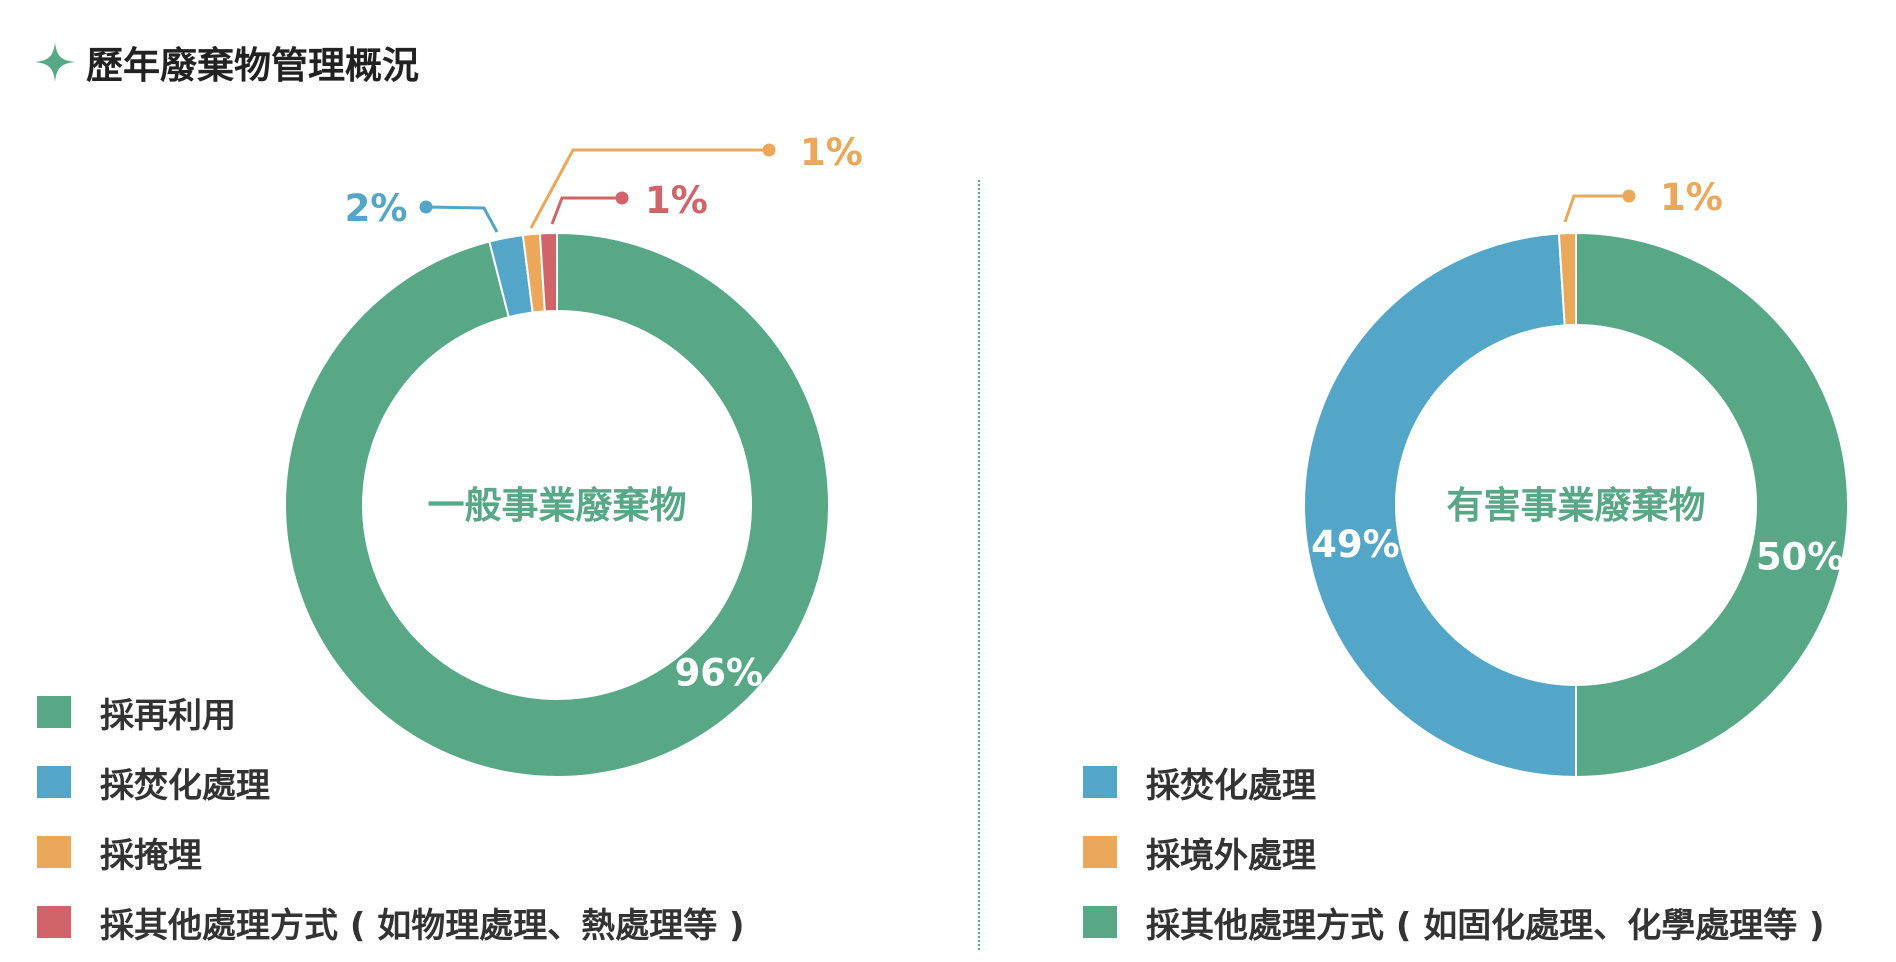 The width and height of the screenshot is (1896, 962). What do you see at coordinates (391, 712) in the screenshot?
I see `legend-item: 採再利用` at bounding box center [391, 712].